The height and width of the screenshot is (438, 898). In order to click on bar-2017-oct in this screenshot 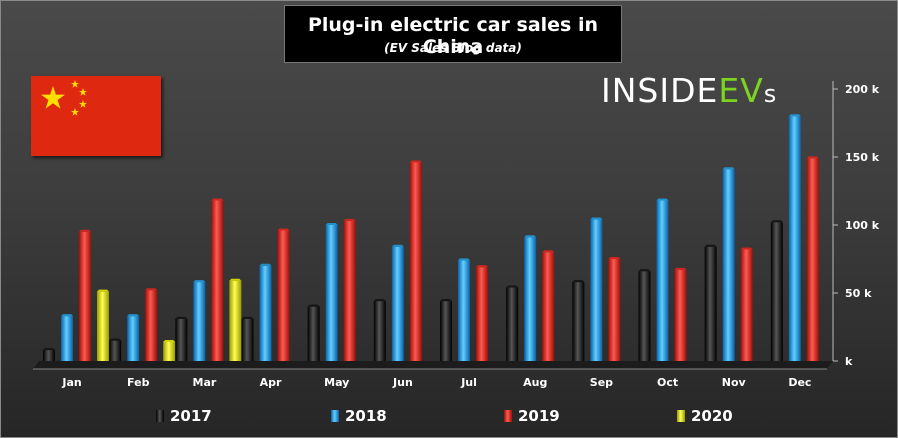, I will do `click(644, 316)`.